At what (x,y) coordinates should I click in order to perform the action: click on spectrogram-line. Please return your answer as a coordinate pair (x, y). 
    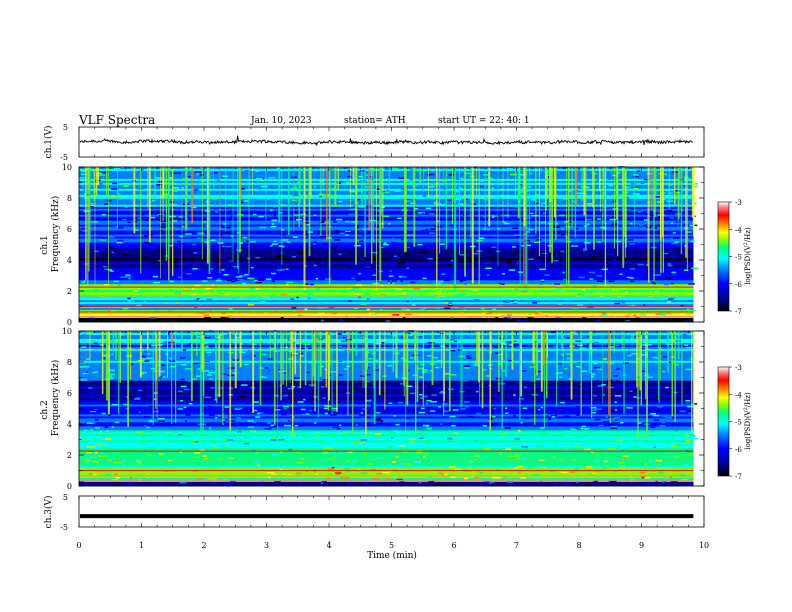
    Looking at the image, I should click on (386, 476).